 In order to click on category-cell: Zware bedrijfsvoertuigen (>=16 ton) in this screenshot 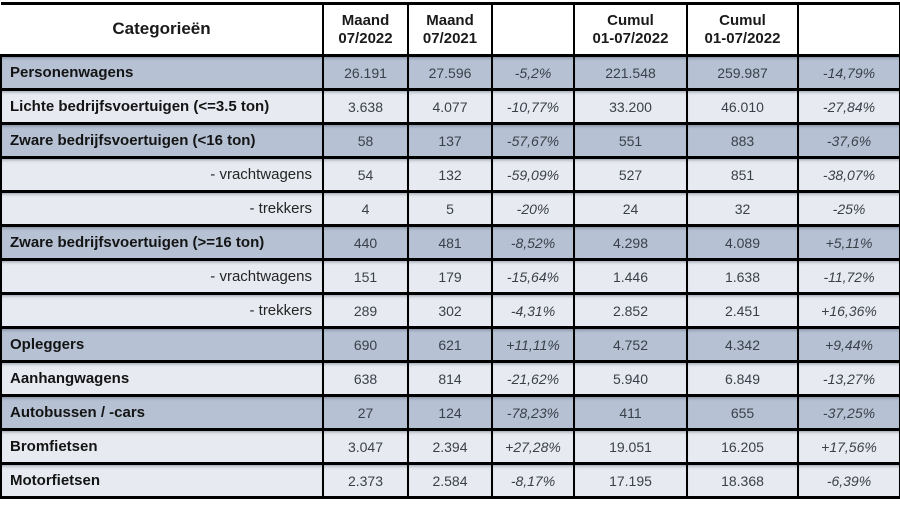, I will do `click(162, 242)`.